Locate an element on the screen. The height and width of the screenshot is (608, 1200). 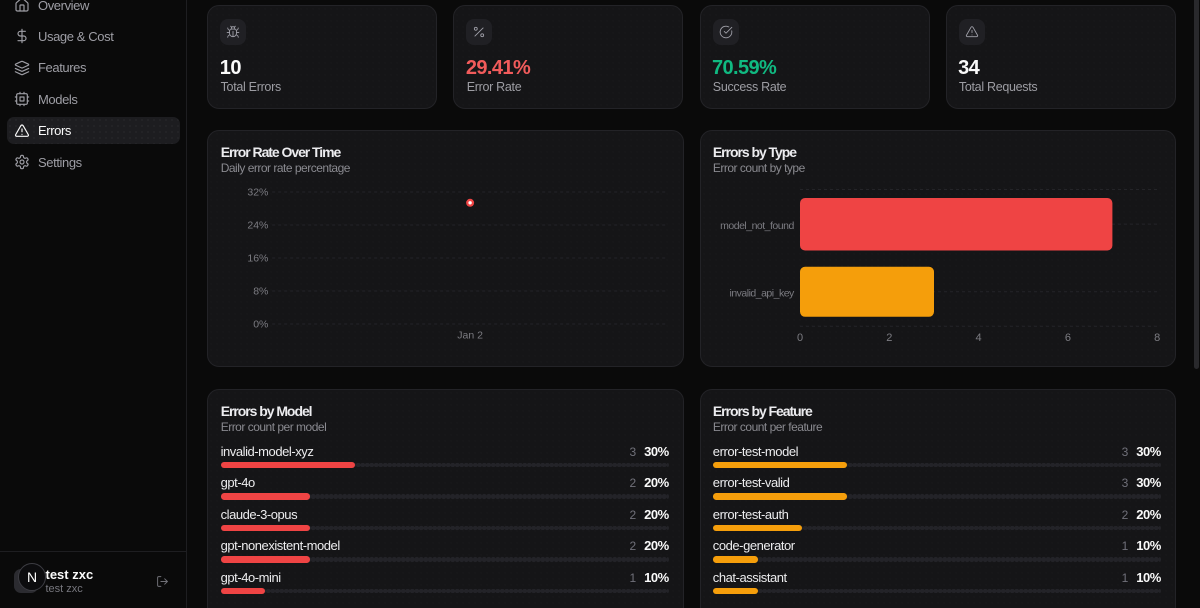
svg-text: 6 is located at coordinates (1067, 338).